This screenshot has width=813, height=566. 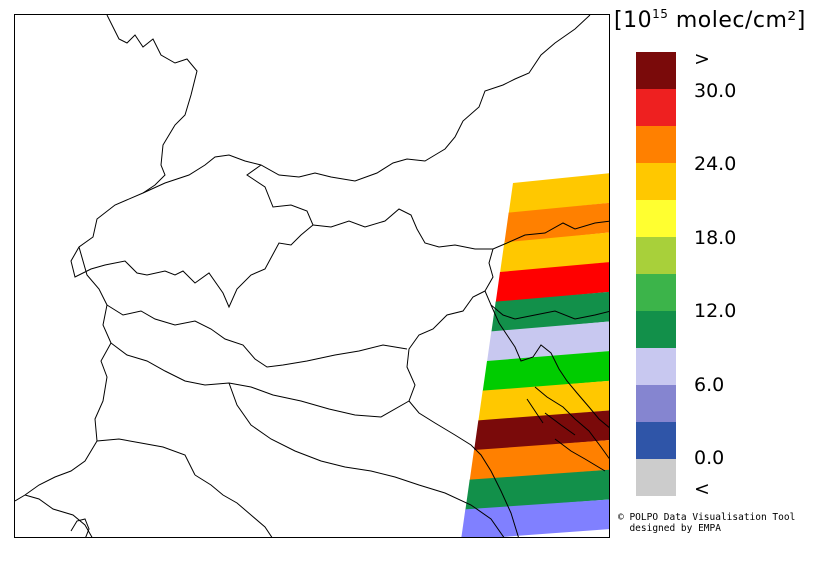 What do you see at coordinates (737, 20) in the screenshot?
I see `unit-suffix: molec/cm²]` at bounding box center [737, 20].